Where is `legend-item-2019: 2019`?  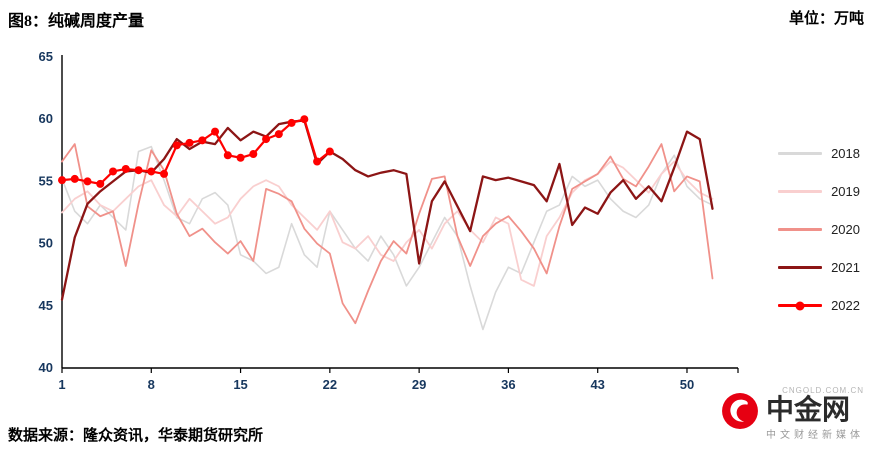
legend-item-2019: 2019 is located at coordinates (819, 191).